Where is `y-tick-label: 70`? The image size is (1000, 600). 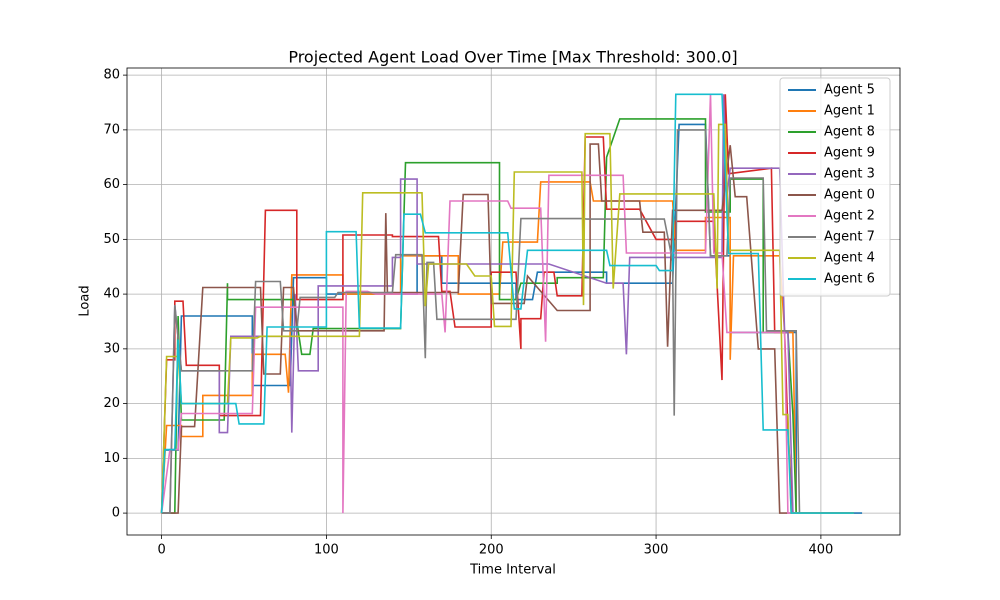 y-tick-label: 70 is located at coordinates (111, 129).